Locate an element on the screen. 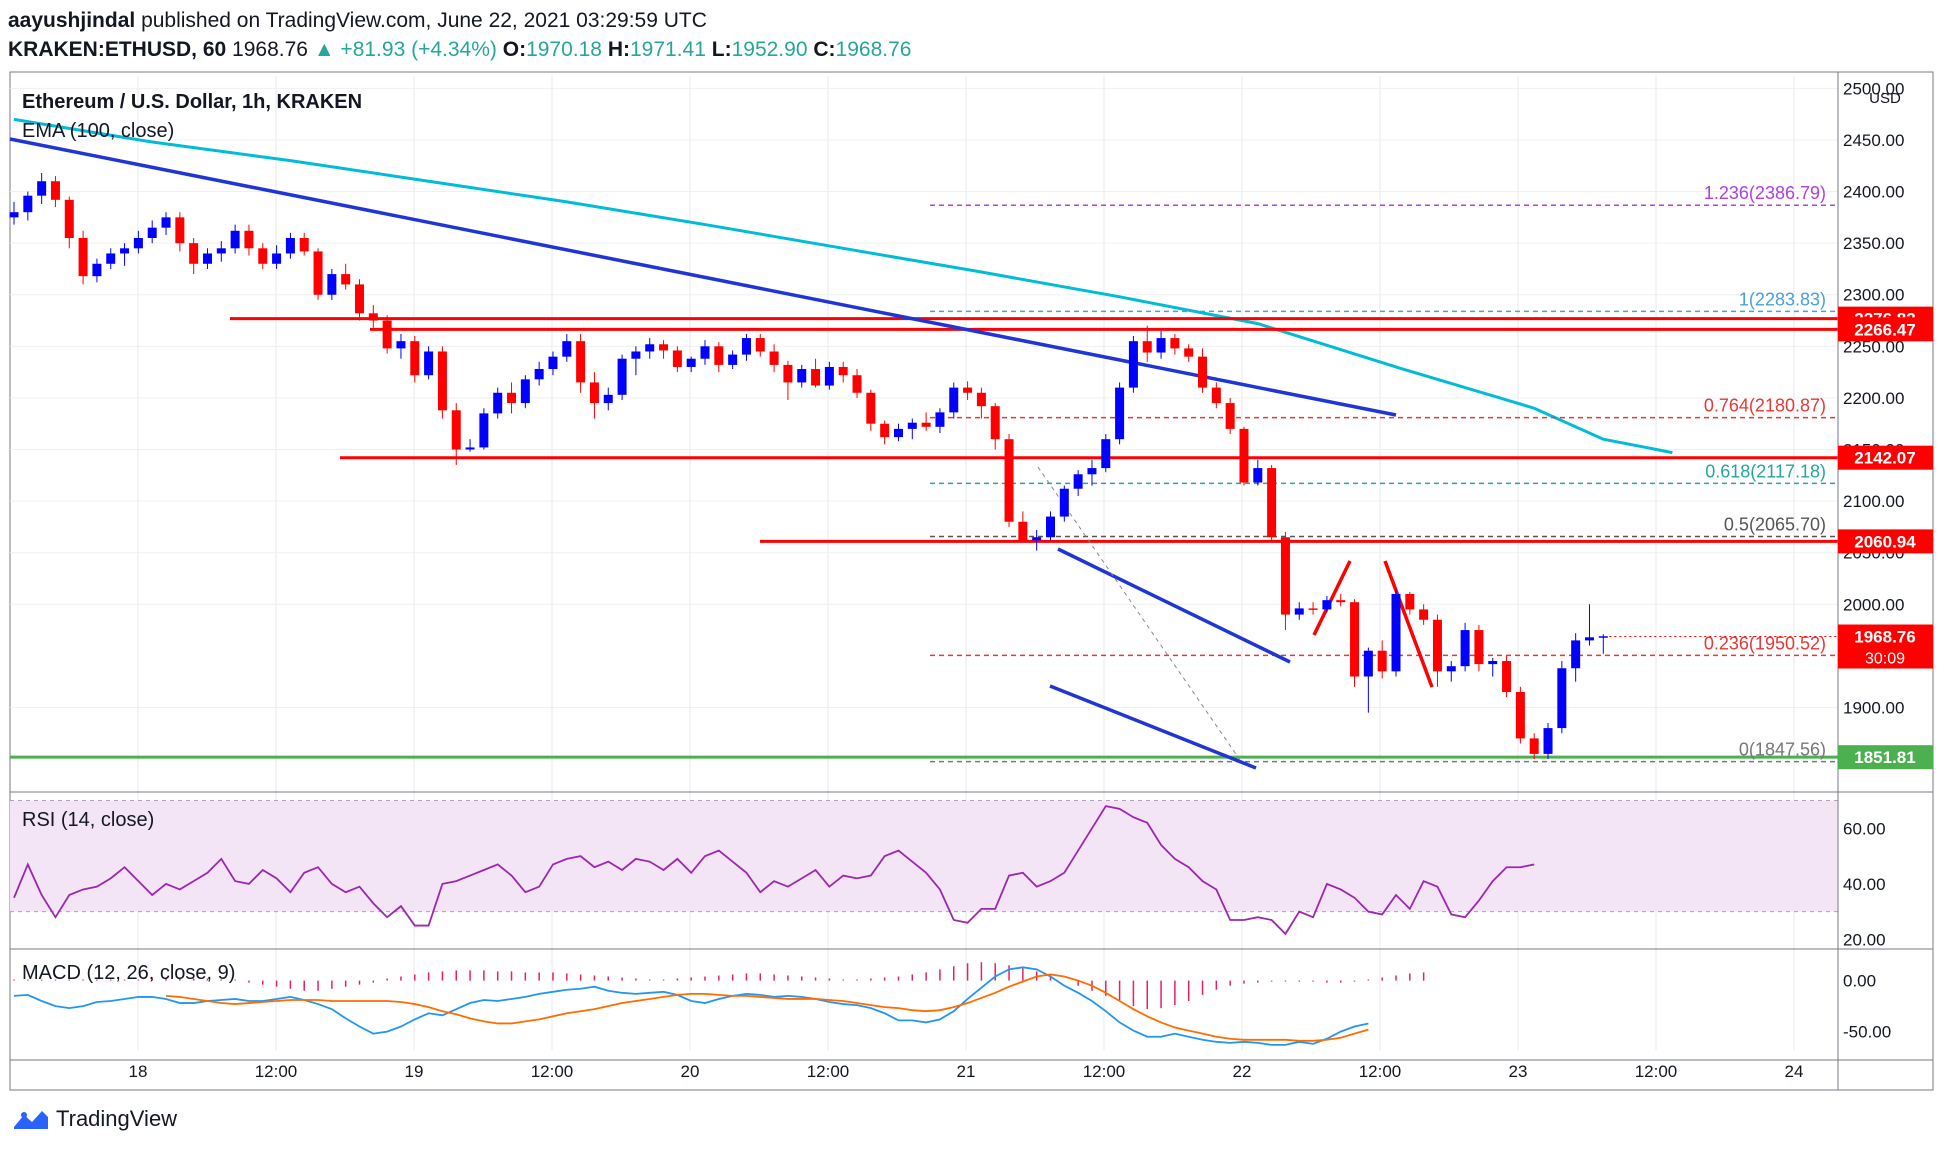 Image resolution: width=1943 pixels, height=1149 pixels. macd-line is located at coordinates (691, 1006).